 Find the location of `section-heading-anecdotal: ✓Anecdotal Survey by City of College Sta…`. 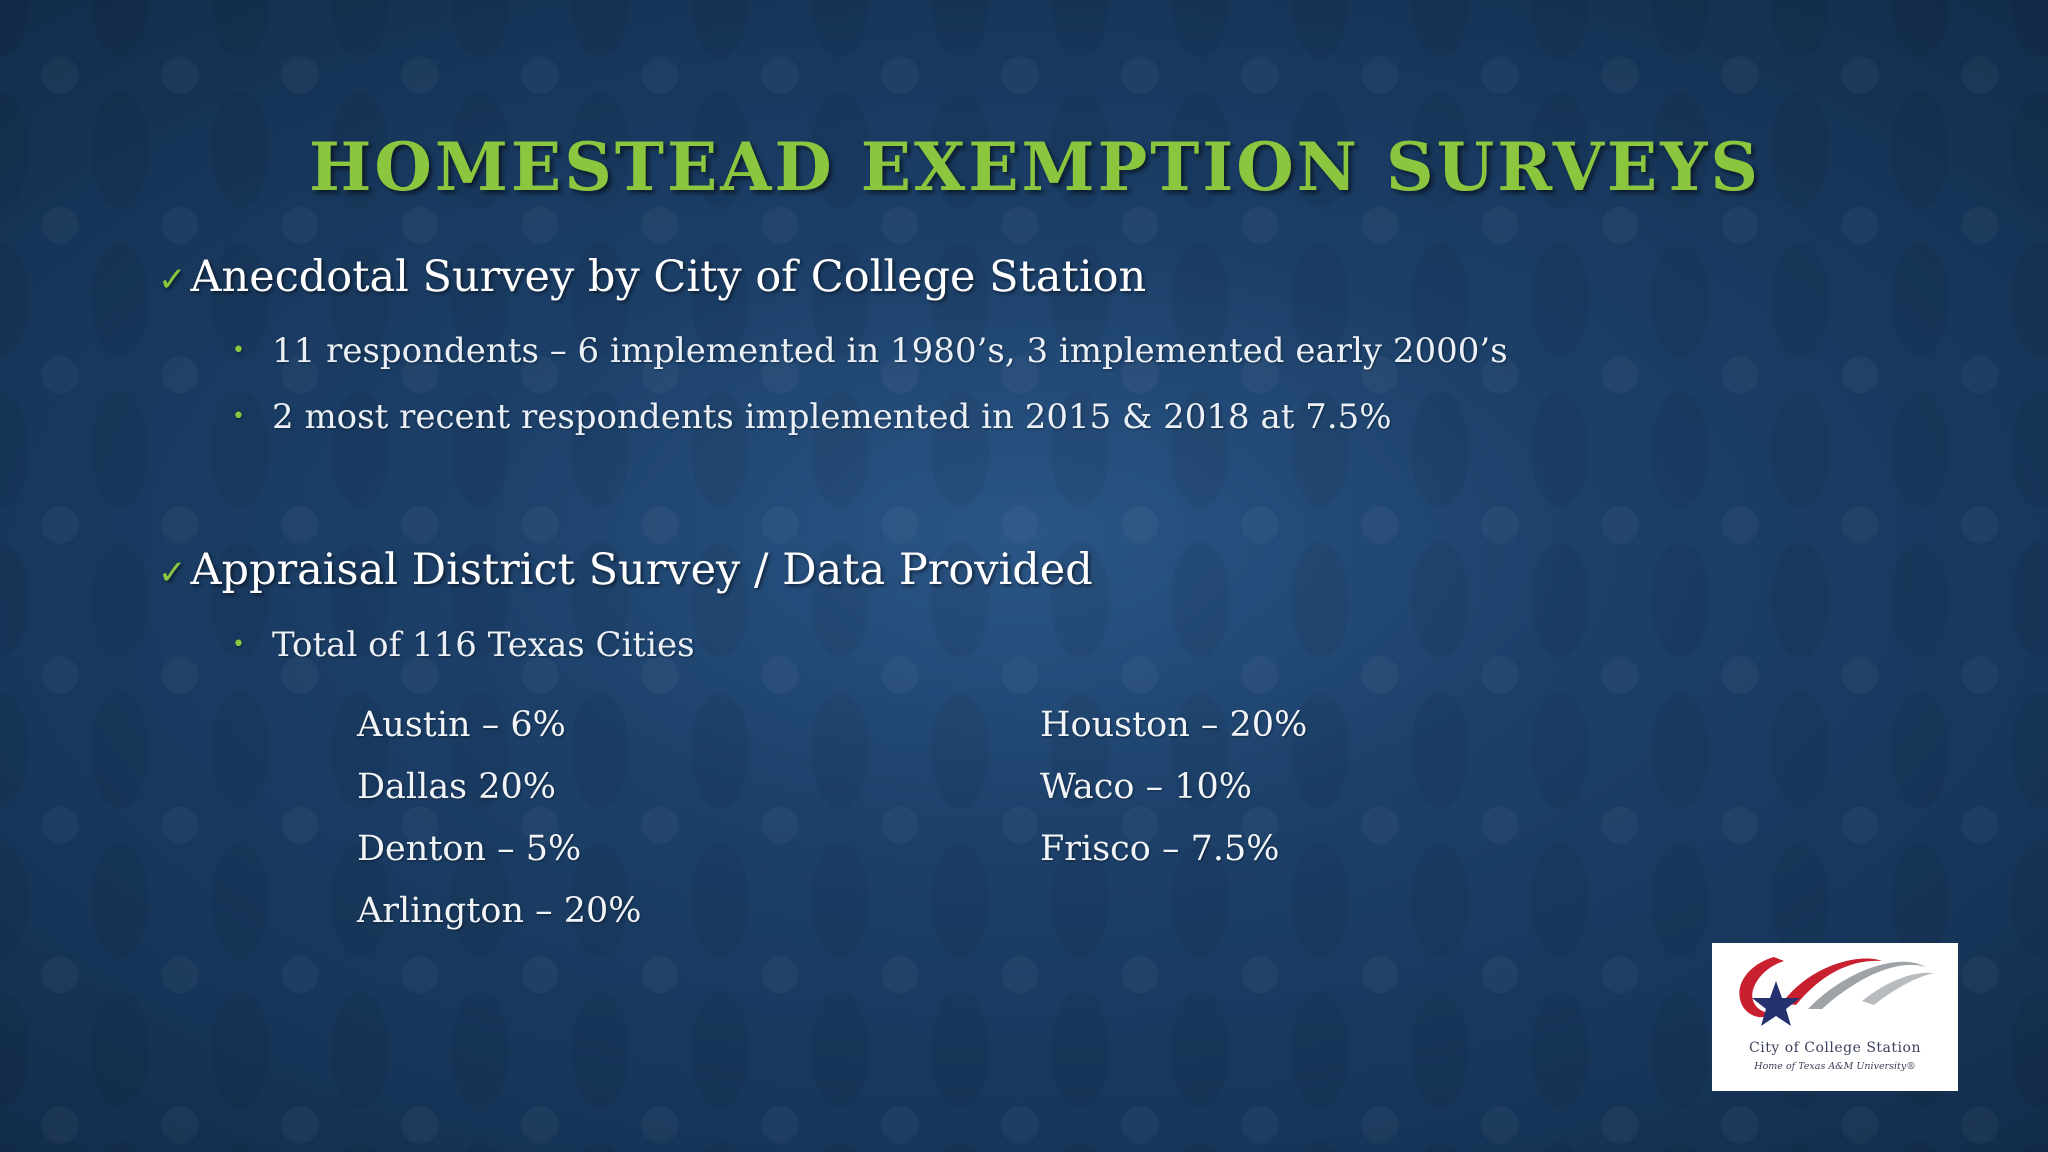

section-heading-anecdotal: ✓Anecdotal Survey by City of College Sta… is located at coordinates (652, 277).